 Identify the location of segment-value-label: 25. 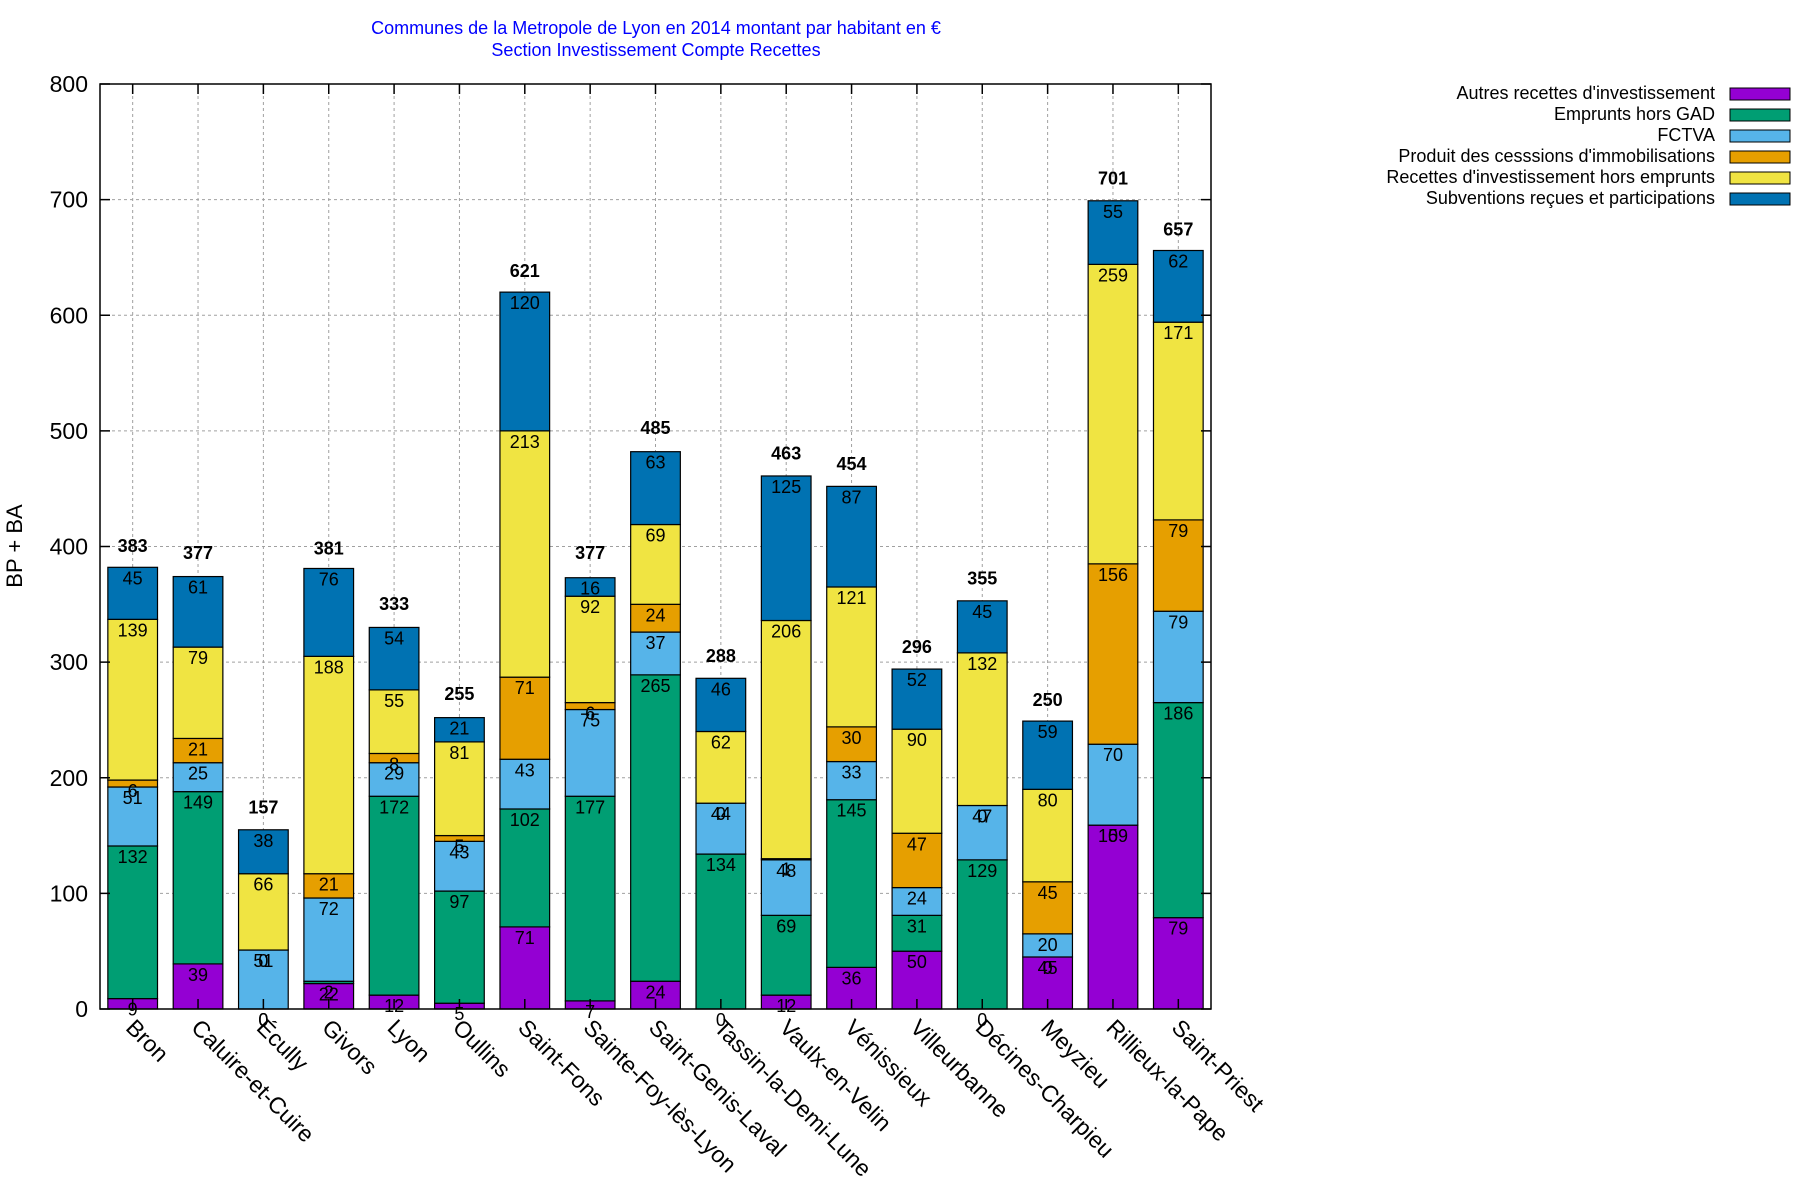
(198, 774).